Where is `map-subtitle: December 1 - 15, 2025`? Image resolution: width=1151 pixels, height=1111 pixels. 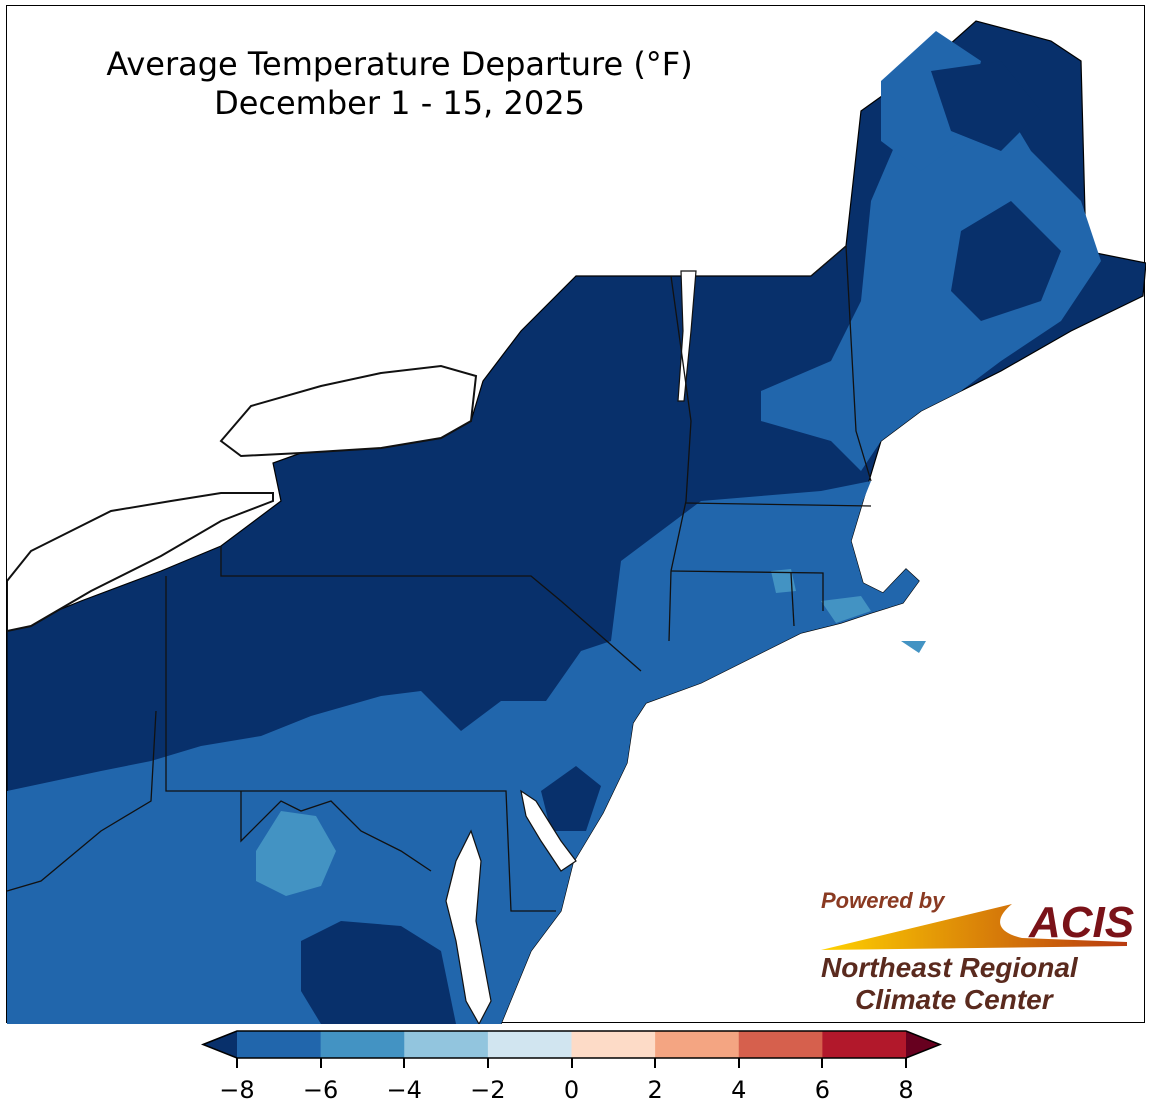
map-subtitle: December 1 - 15, 2025 is located at coordinates (399, 103).